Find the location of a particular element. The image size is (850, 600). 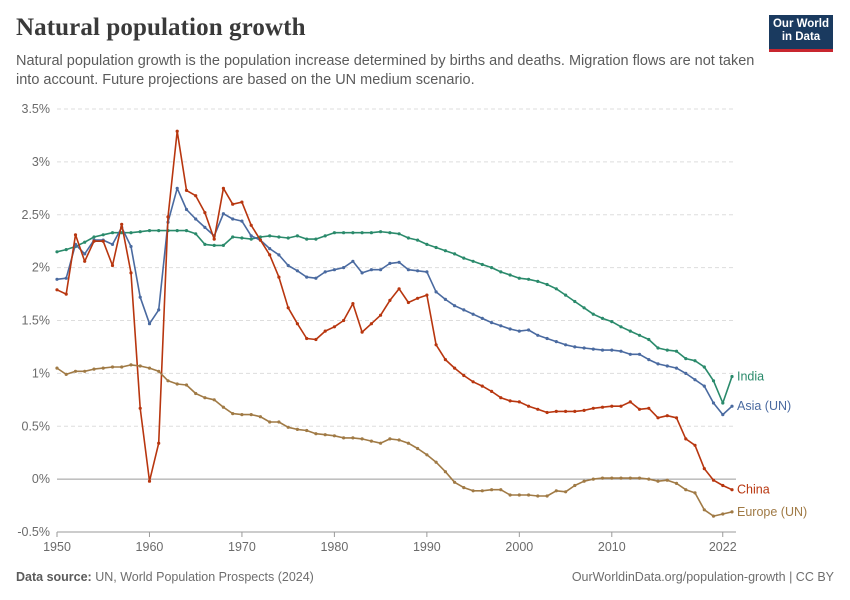

owid-logo: Our World in Data is located at coordinates (801, 33).